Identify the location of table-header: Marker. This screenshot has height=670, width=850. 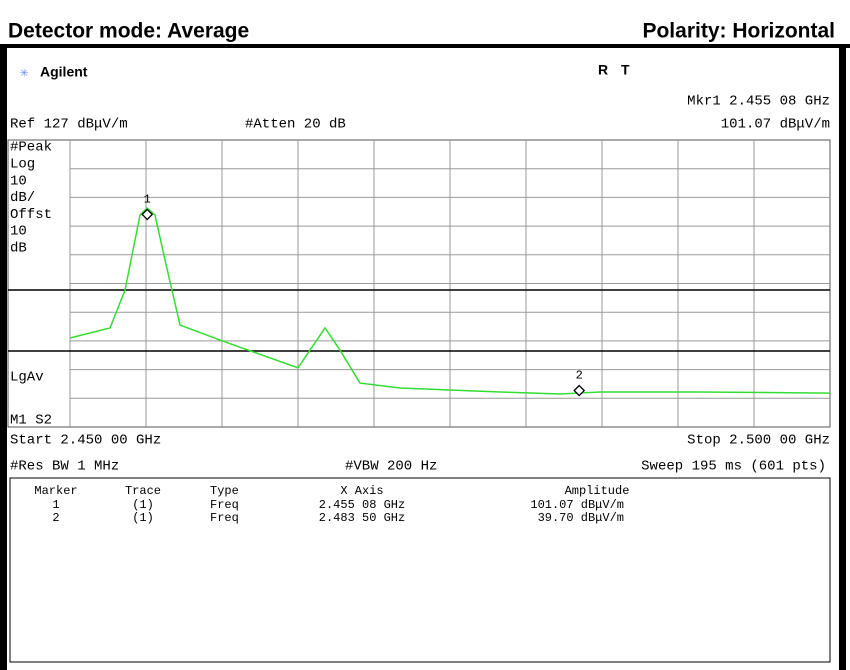
(55, 491).